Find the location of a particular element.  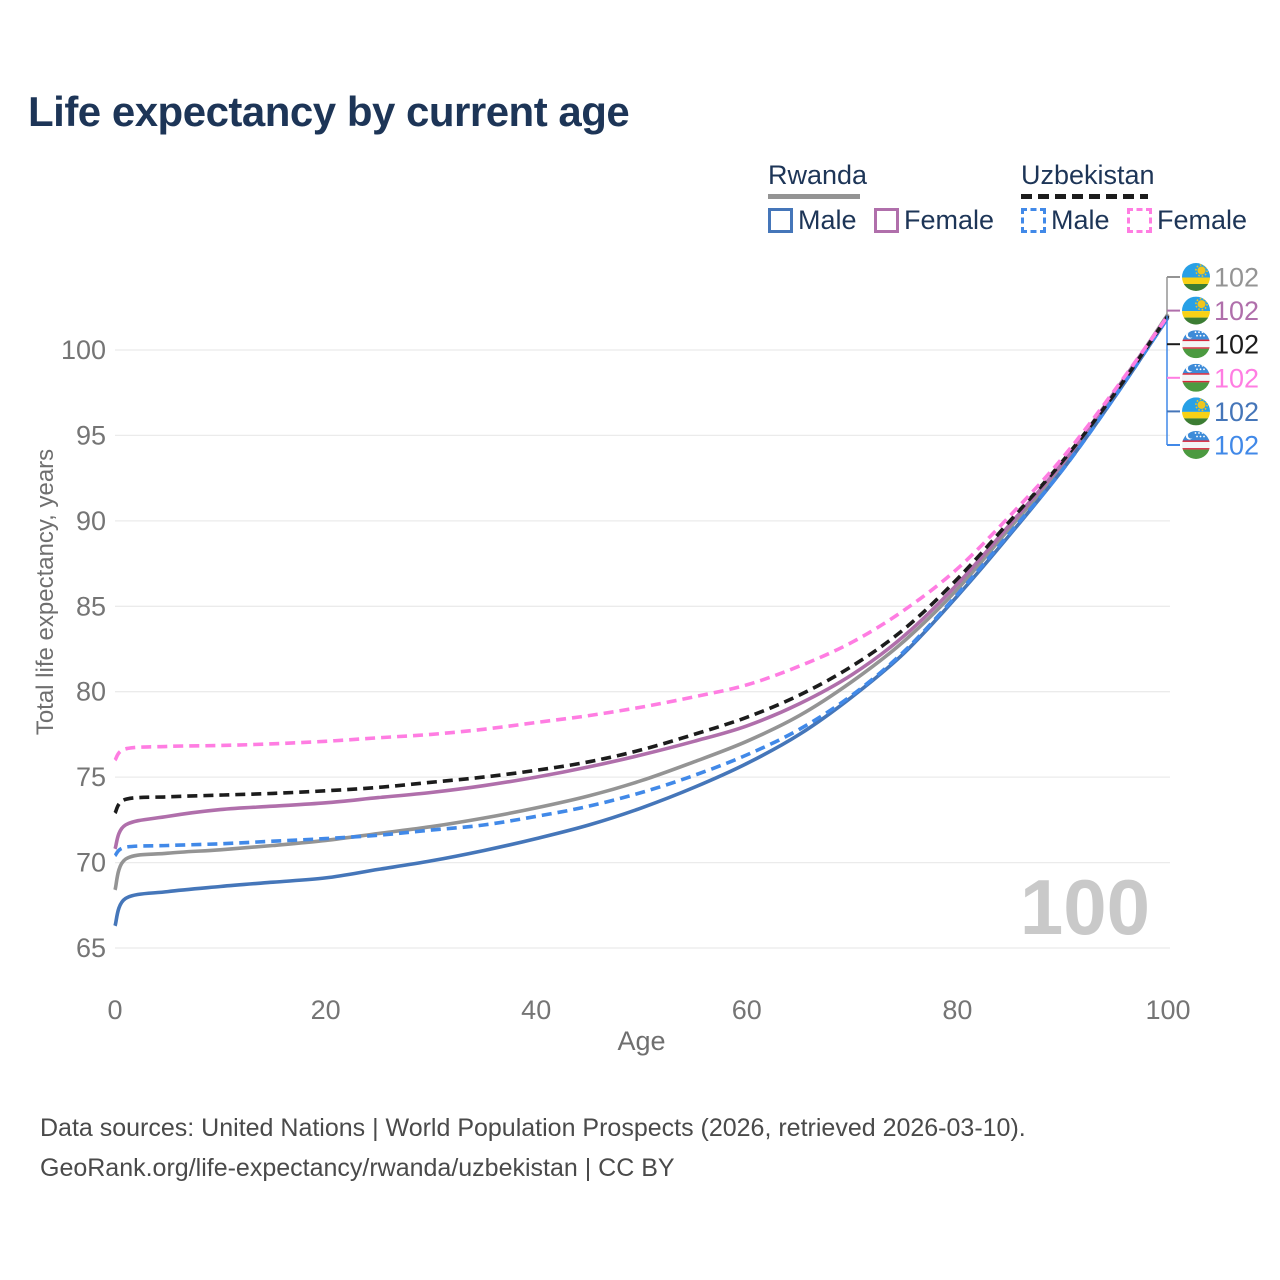

y-tick-85: 85 is located at coordinates (91, 606).